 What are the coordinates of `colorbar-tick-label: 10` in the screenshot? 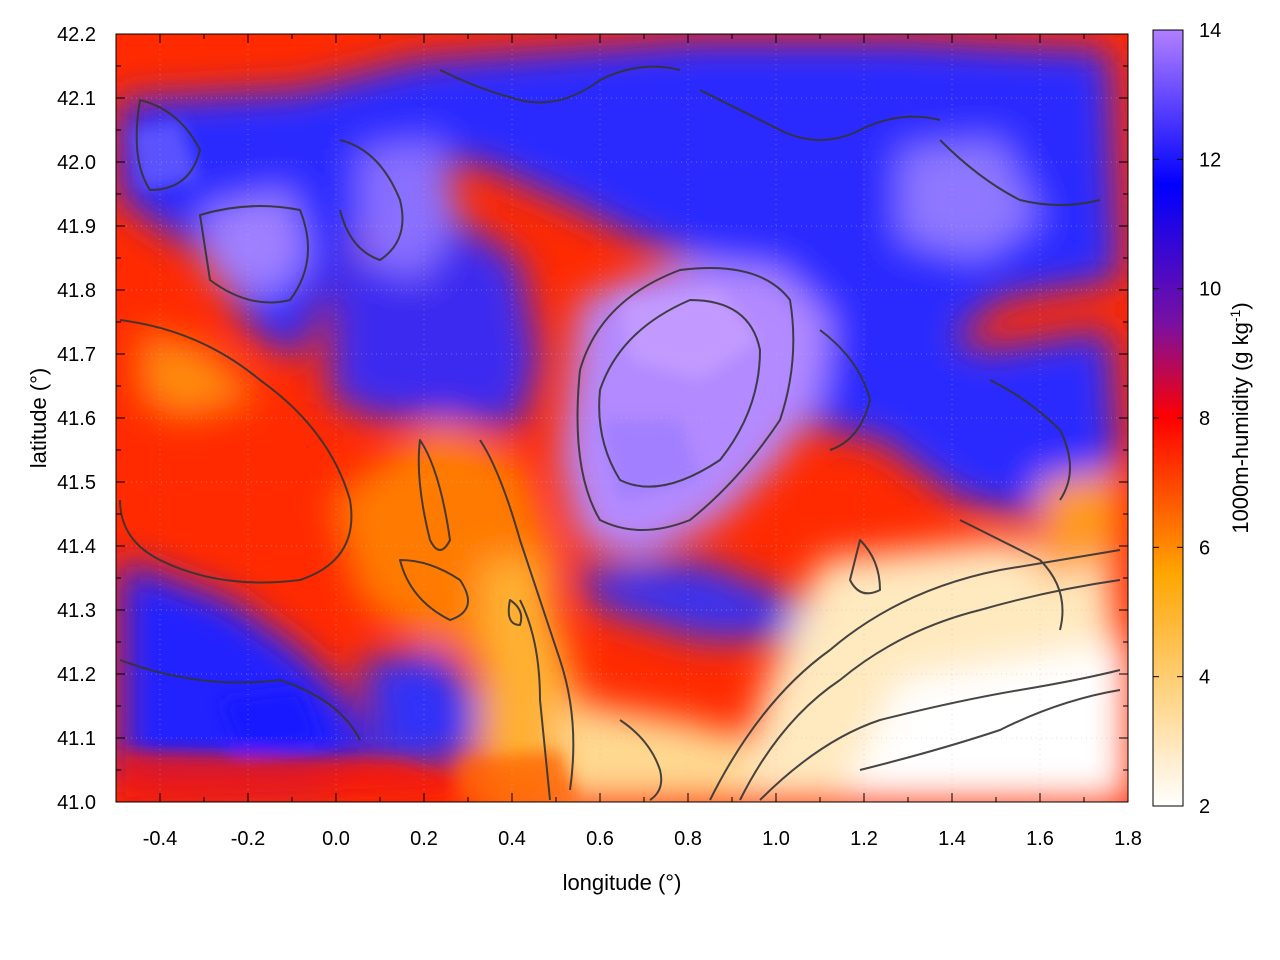 It's located at (1210, 290).